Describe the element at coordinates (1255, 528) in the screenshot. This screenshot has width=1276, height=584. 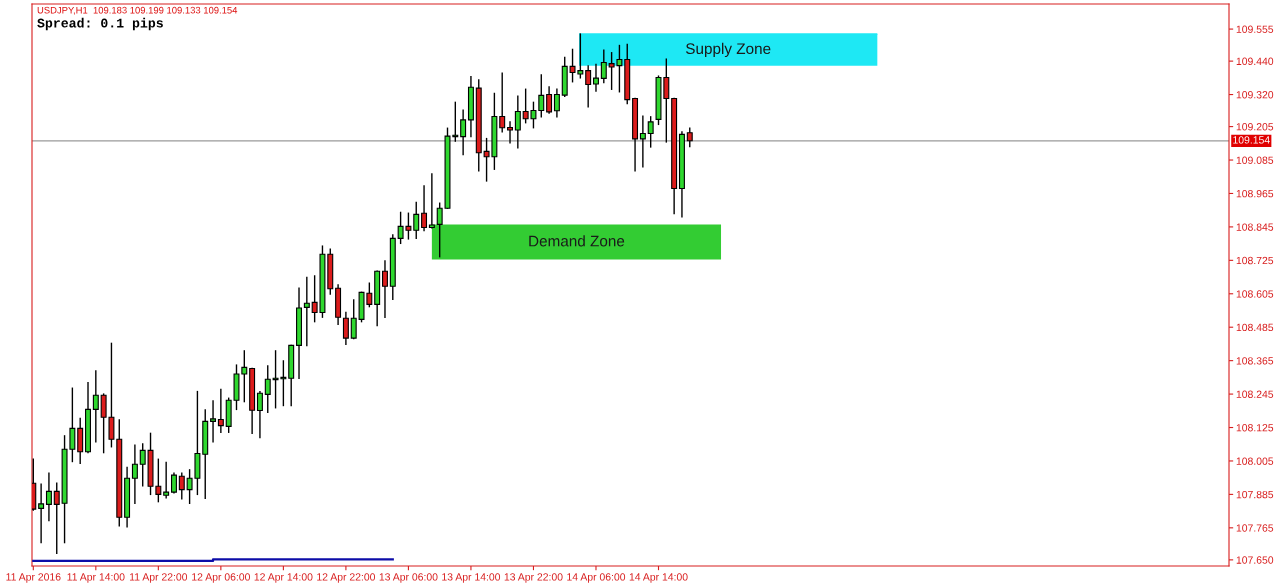
I see `y-tick-label: 107.765` at that location.